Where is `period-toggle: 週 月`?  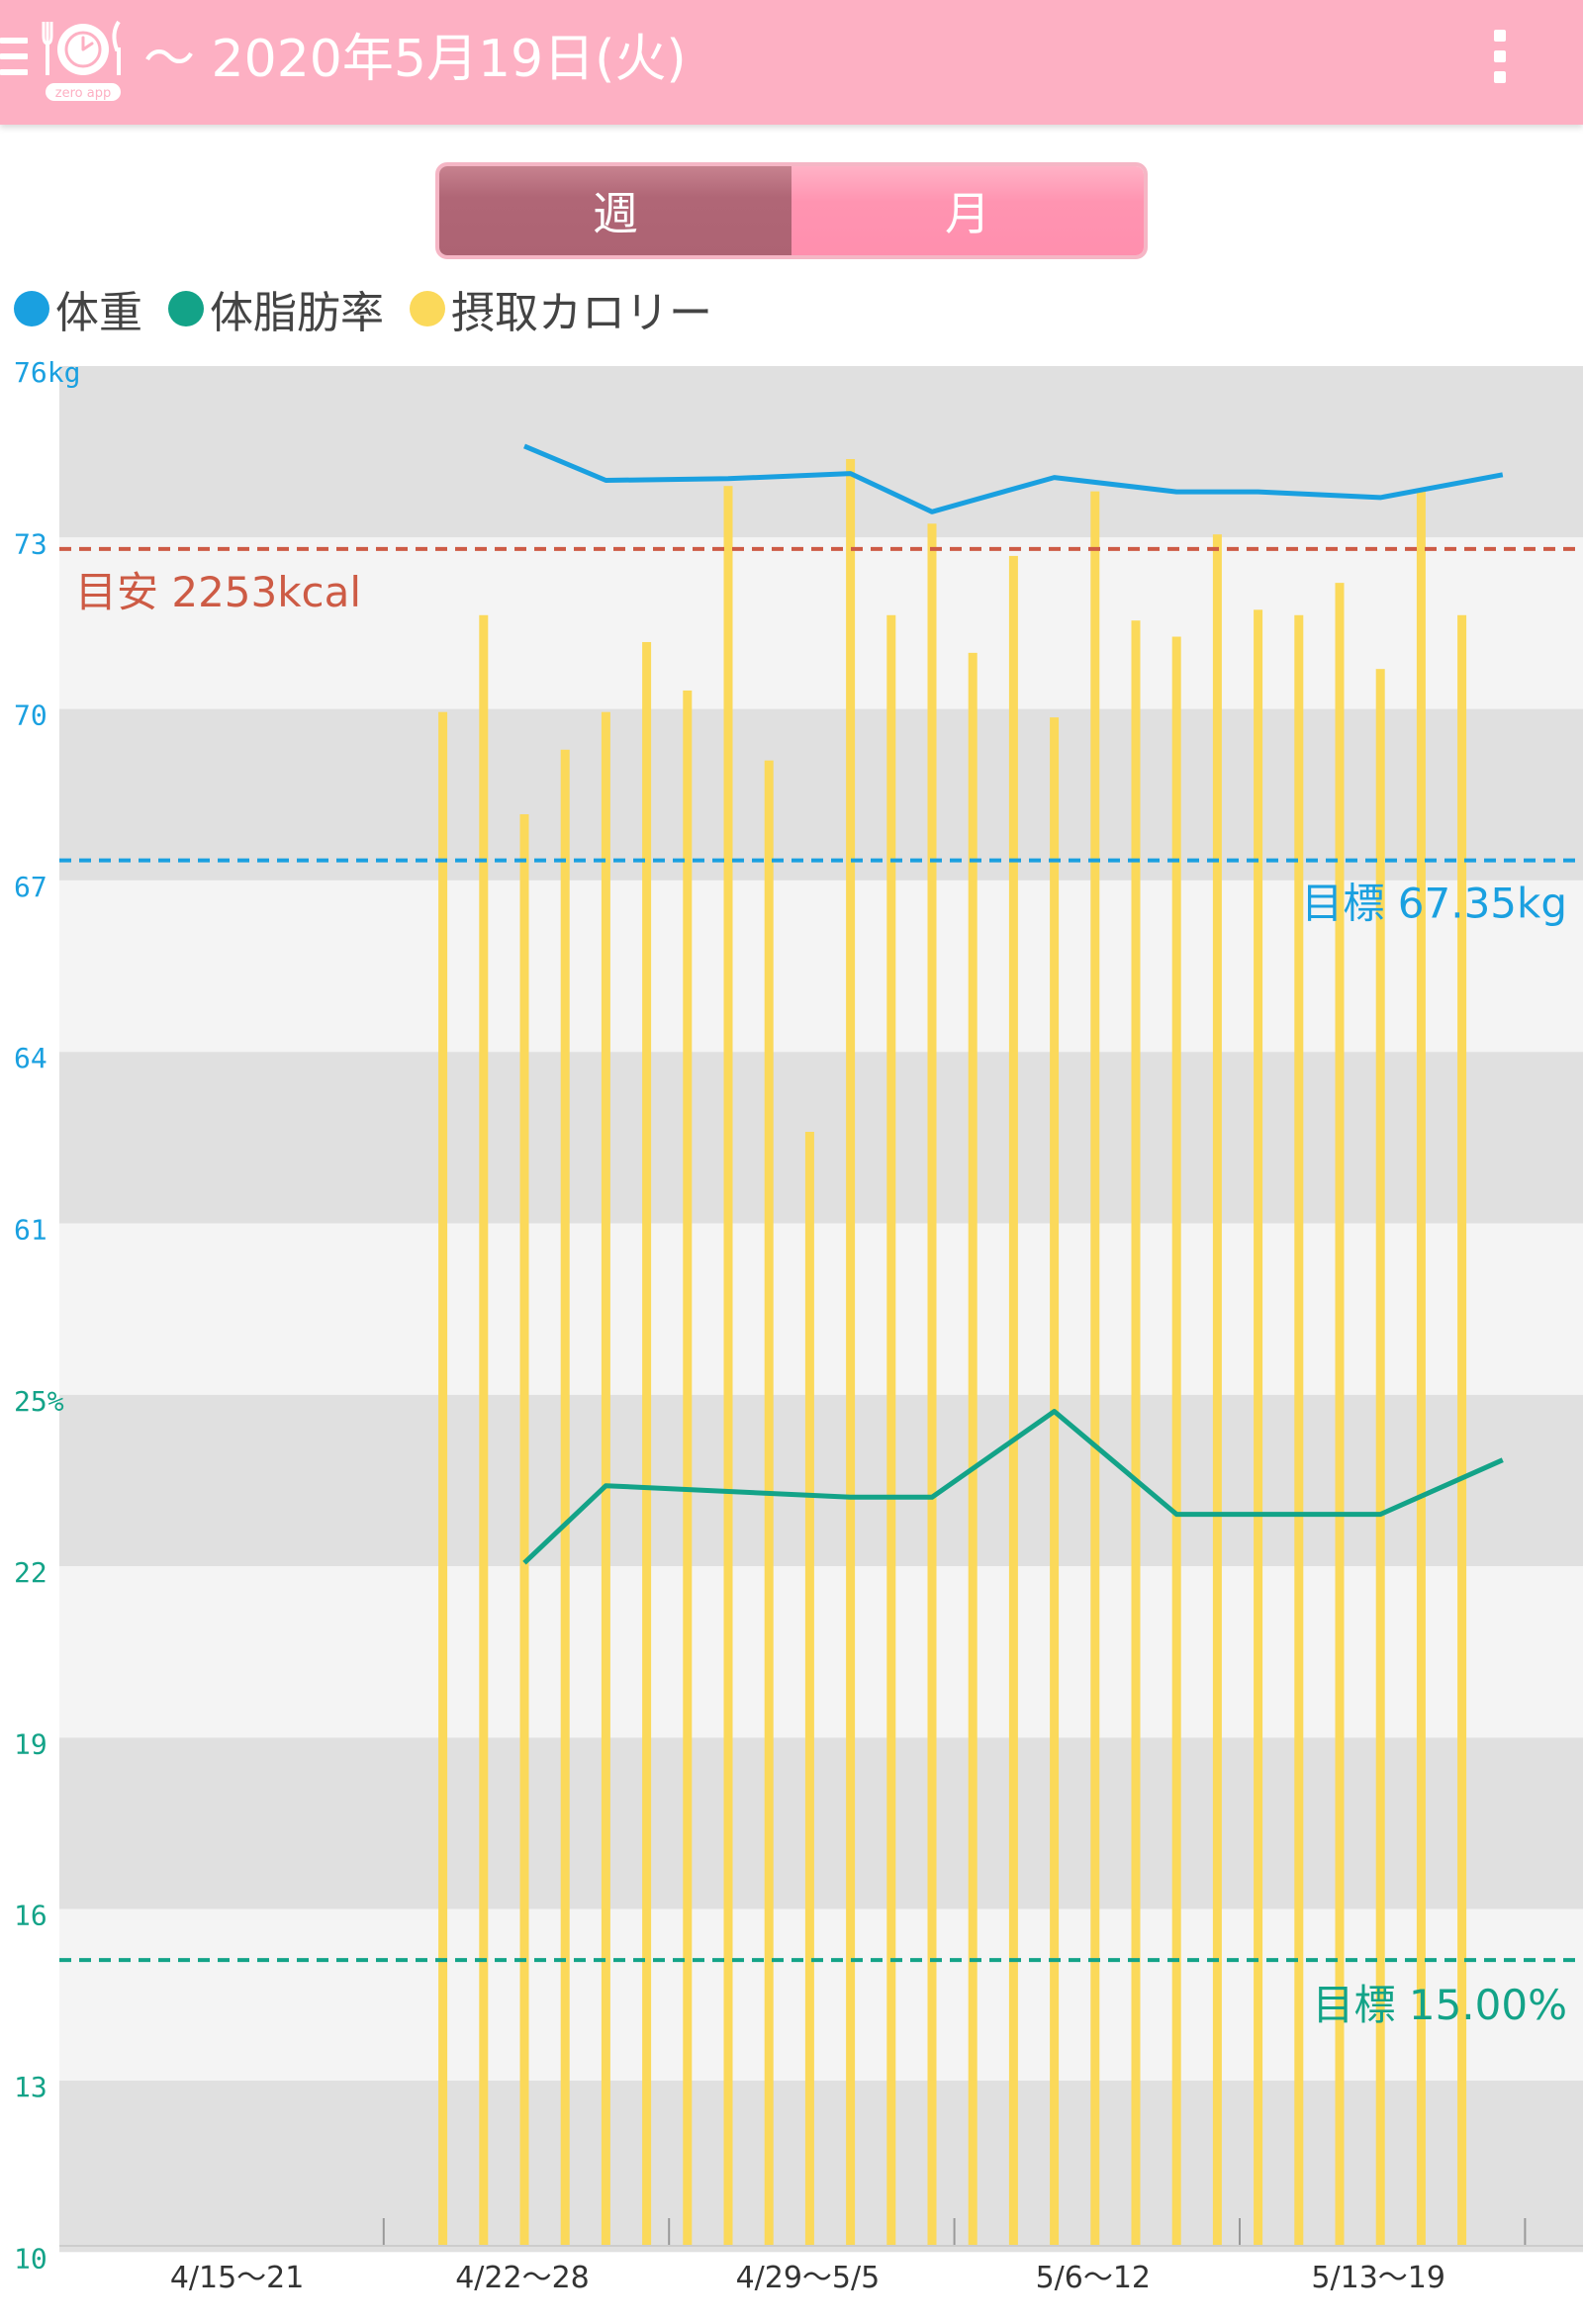
period-toggle: 週 月 is located at coordinates (791, 210).